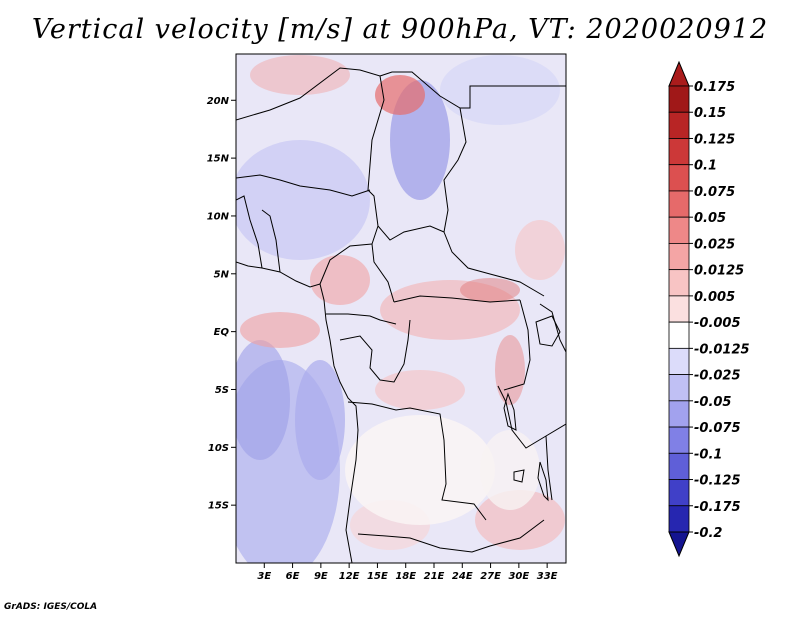 The height and width of the screenshot is (618, 800). Describe the element at coordinates (547, 576) in the screenshot. I see `lon-tick-label: 33E` at that location.